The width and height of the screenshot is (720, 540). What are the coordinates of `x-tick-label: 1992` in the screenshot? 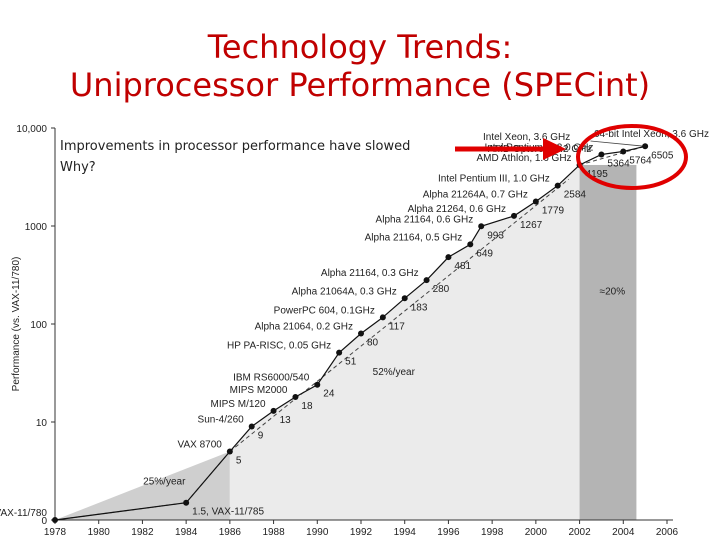 It's located at (361, 532).